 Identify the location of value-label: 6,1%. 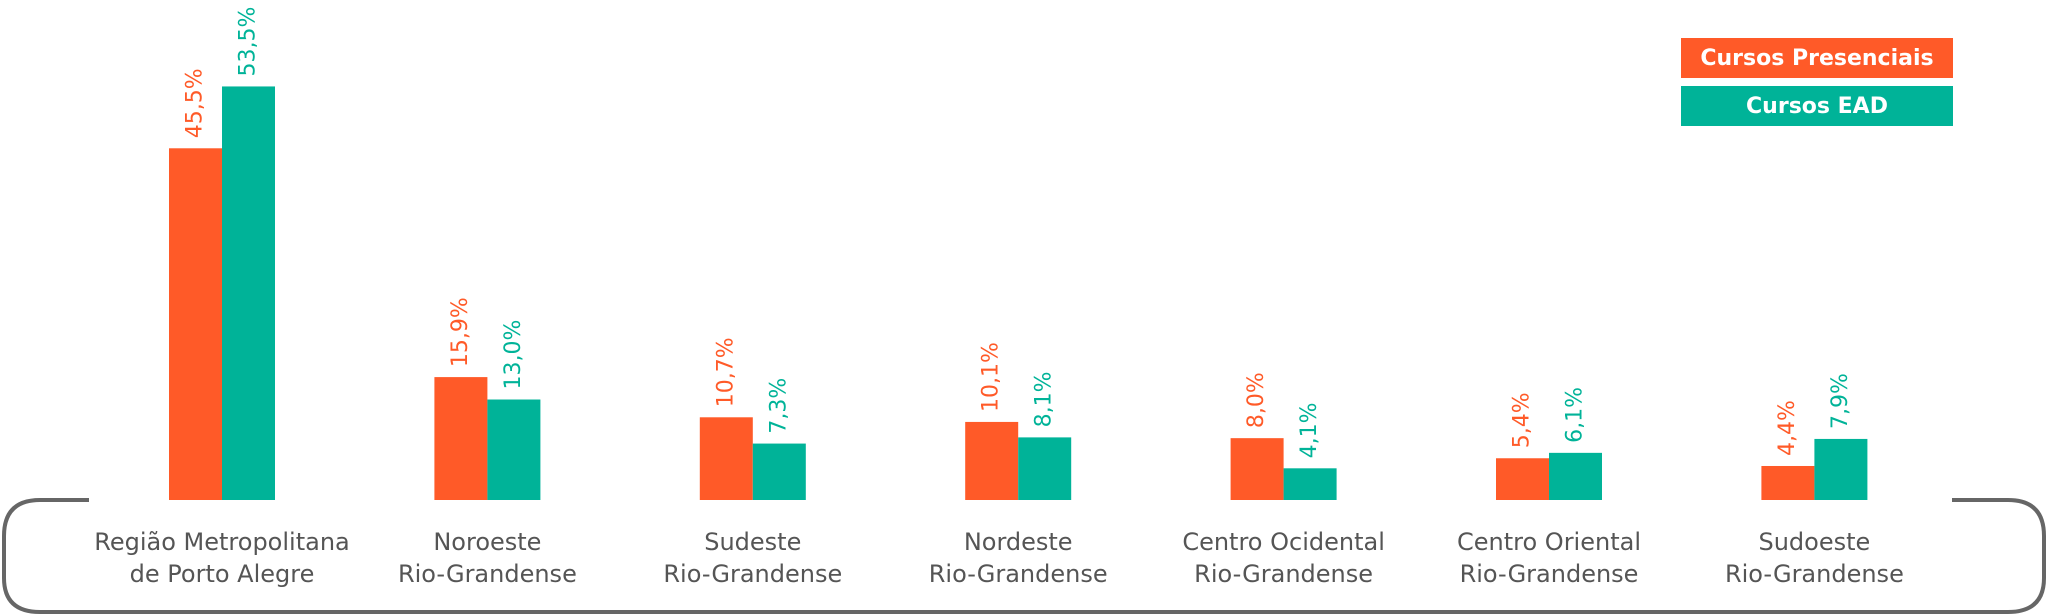
(1575, 415).